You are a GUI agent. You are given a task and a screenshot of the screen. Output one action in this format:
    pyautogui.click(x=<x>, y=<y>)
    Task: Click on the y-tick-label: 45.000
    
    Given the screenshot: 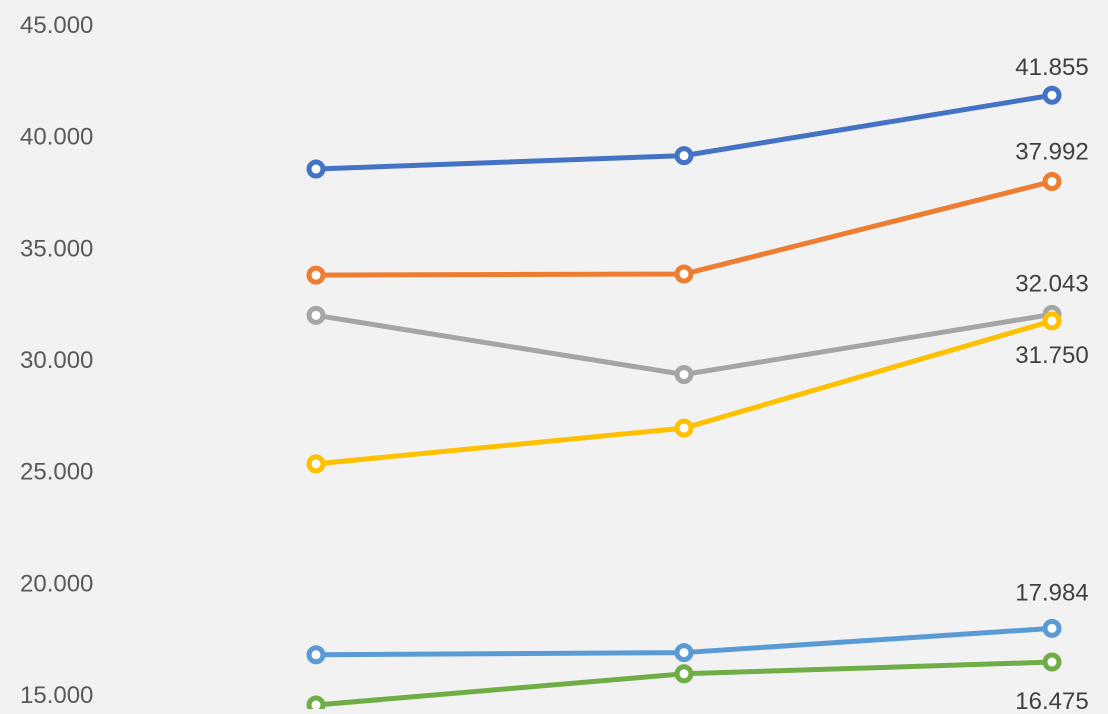 What is the action you would take?
    pyautogui.click(x=56, y=25)
    